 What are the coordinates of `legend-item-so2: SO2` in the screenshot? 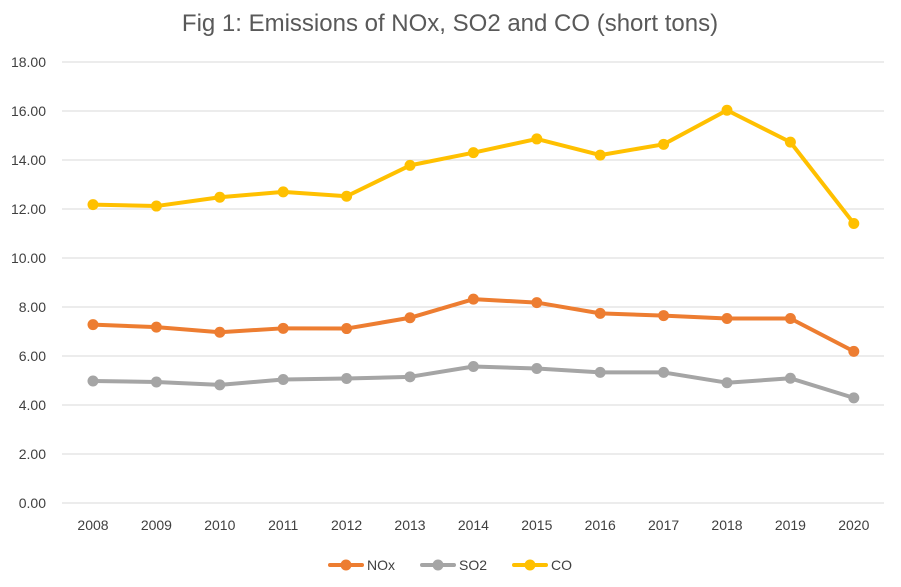 It's located at (453, 565).